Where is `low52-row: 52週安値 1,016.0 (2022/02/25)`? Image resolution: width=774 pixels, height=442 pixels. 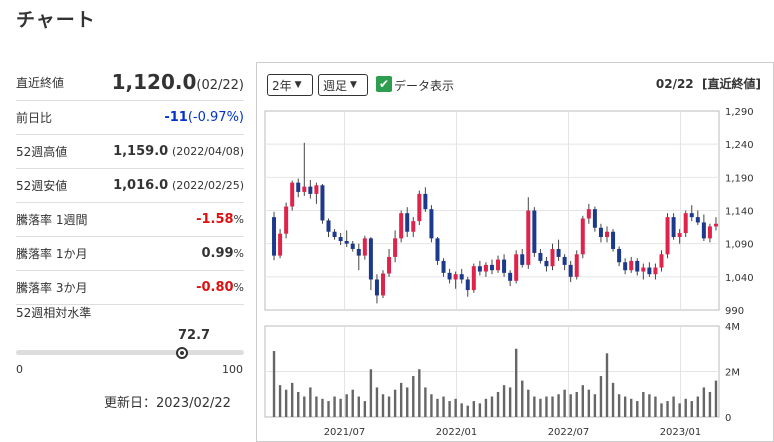
low52-row: 52週安値 1,016.0 (2022/02/25) is located at coordinates (130, 186).